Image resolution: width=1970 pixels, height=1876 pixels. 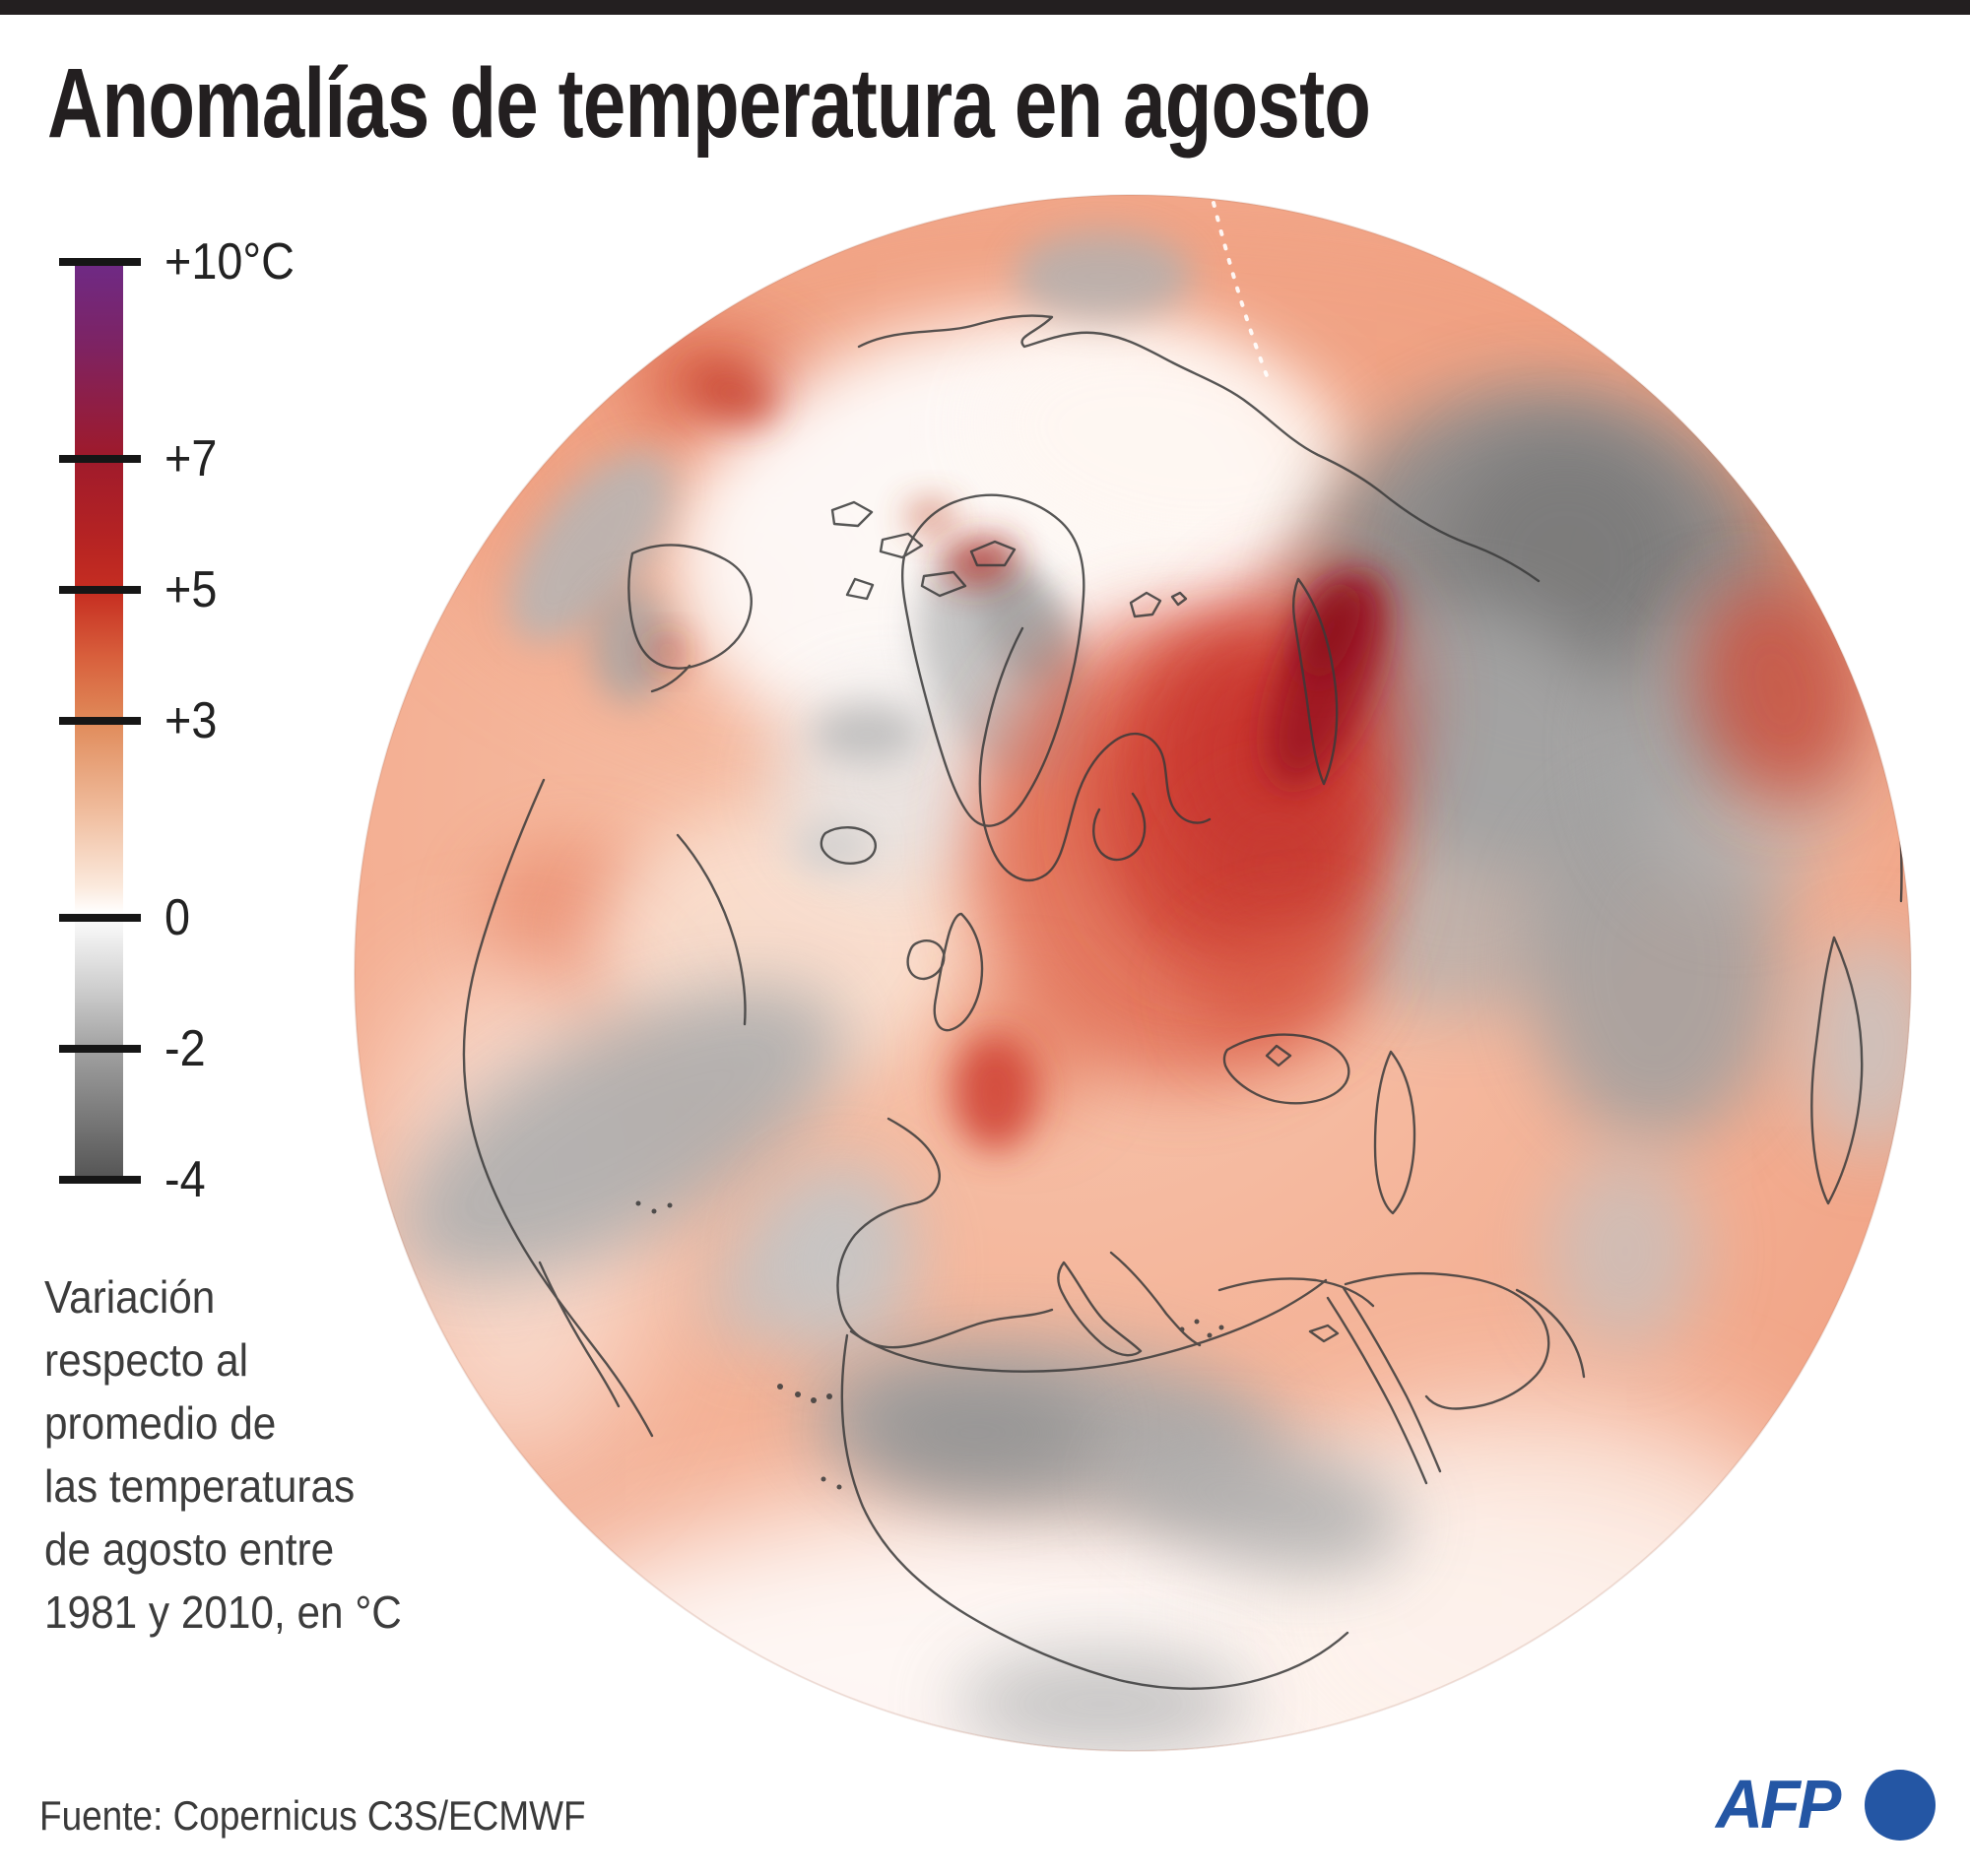 I want to click on island-dots, so click(x=929, y=1345).